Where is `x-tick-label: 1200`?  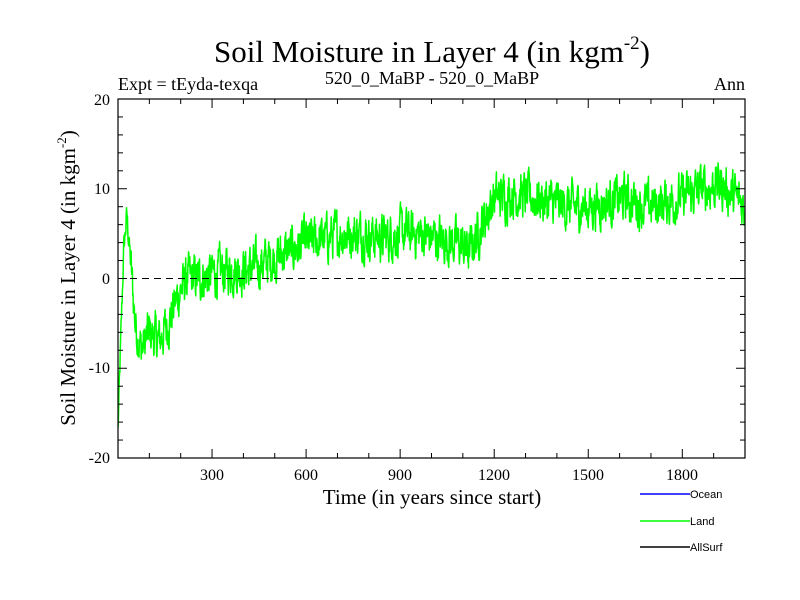
x-tick-label: 1200 is located at coordinates (494, 475).